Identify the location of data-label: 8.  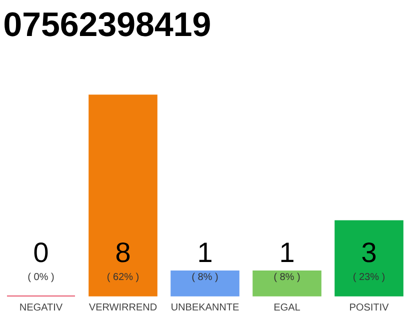
(123, 252).